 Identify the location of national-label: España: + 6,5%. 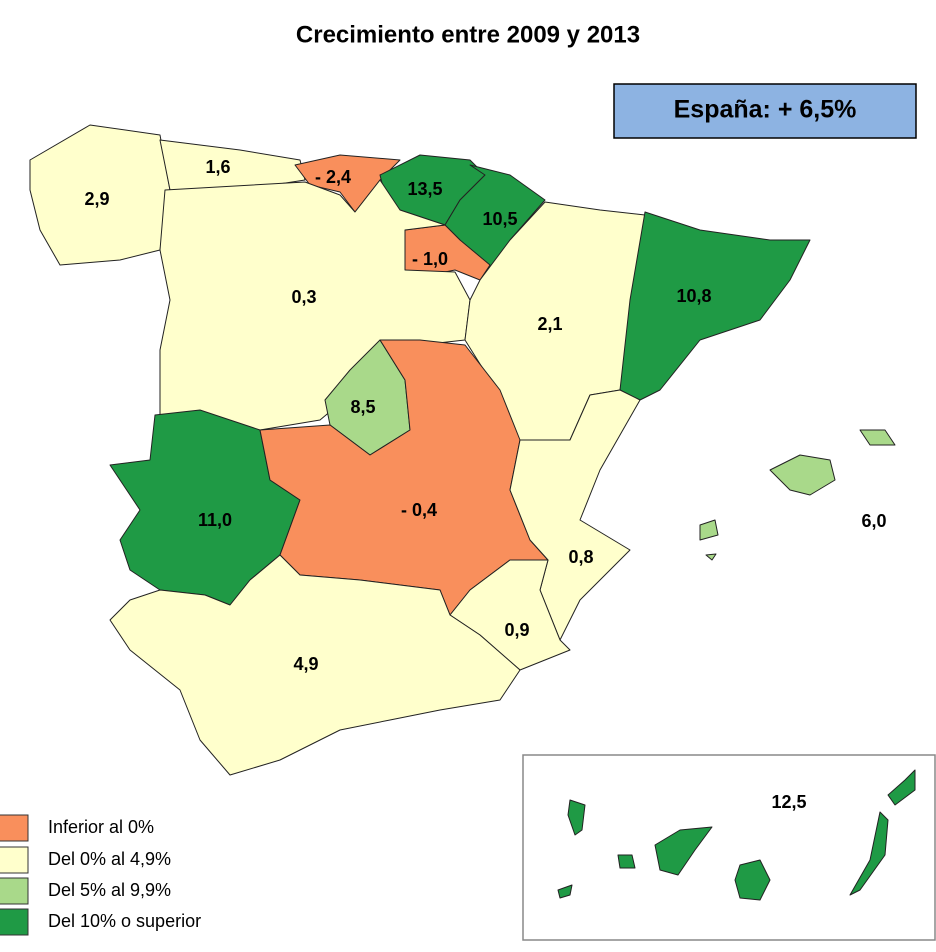
(765, 110).